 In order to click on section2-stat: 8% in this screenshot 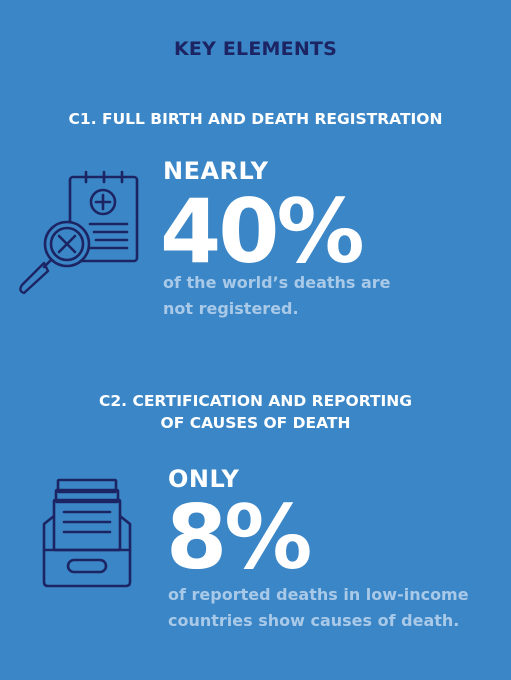, I will do `click(239, 537)`.